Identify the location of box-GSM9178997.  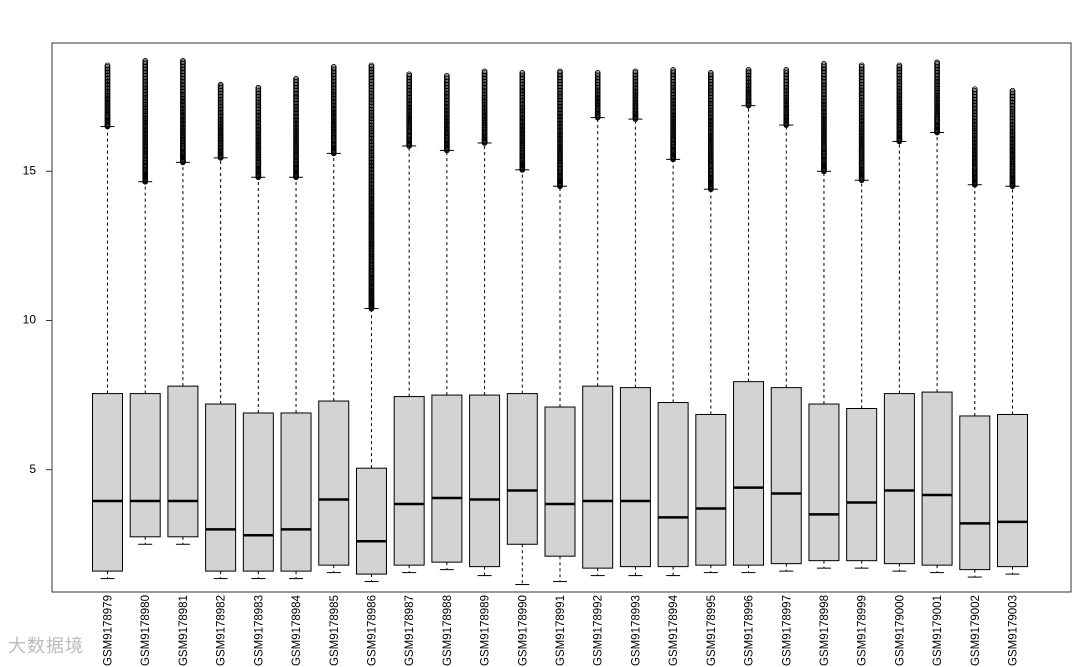
(786, 319).